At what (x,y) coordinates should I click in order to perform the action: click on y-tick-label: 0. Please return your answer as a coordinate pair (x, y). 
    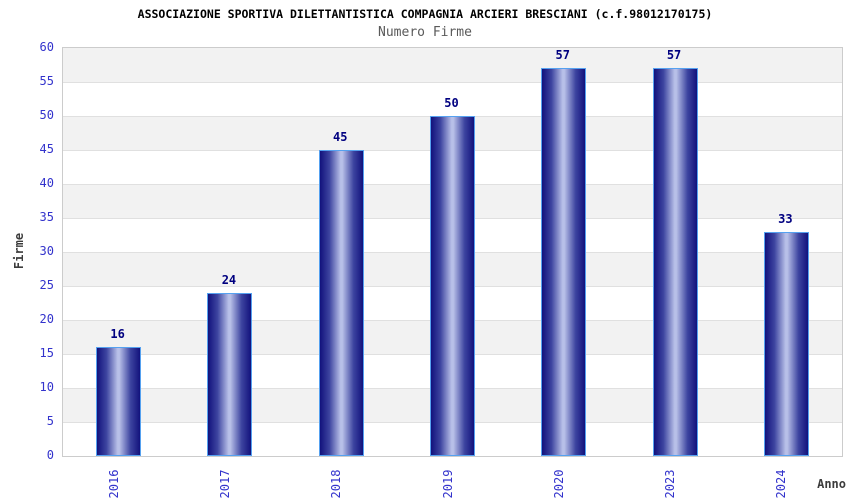
    Looking at the image, I should click on (50, 455).